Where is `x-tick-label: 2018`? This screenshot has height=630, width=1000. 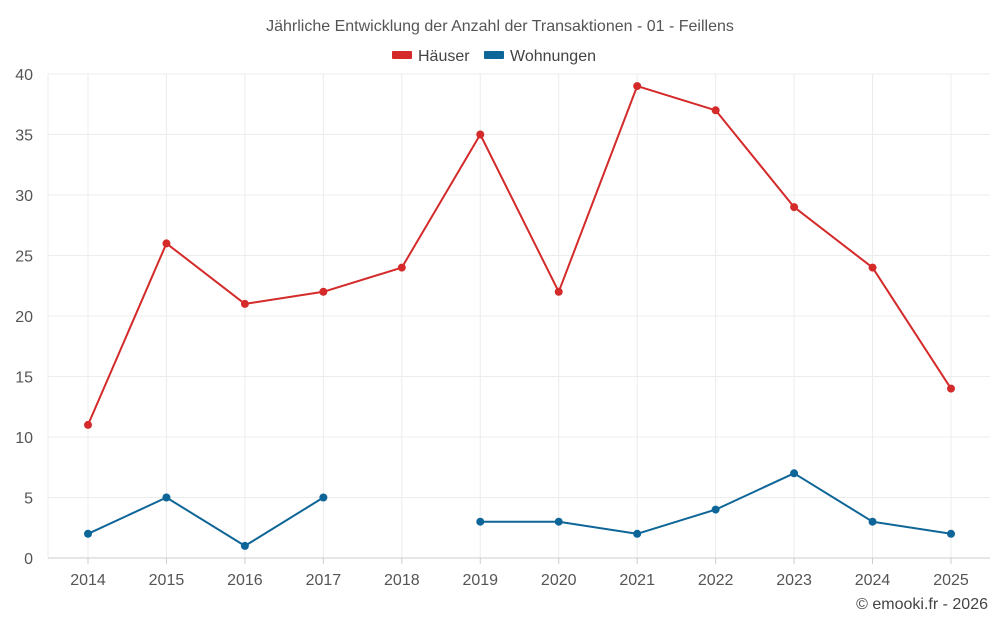
x-tick-label: 2018 is located at coordinates (402, 580).